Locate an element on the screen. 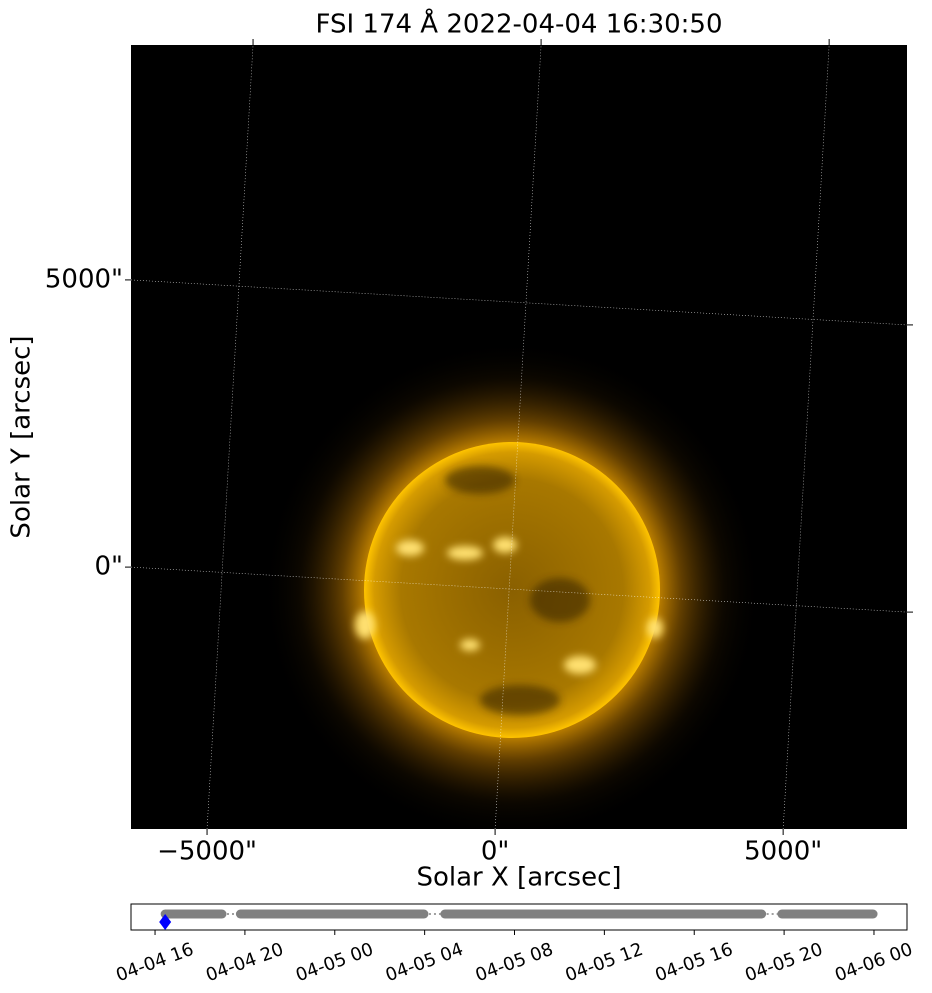  x-tick-label: 04-05 16 is located at coordinates (693, 962).